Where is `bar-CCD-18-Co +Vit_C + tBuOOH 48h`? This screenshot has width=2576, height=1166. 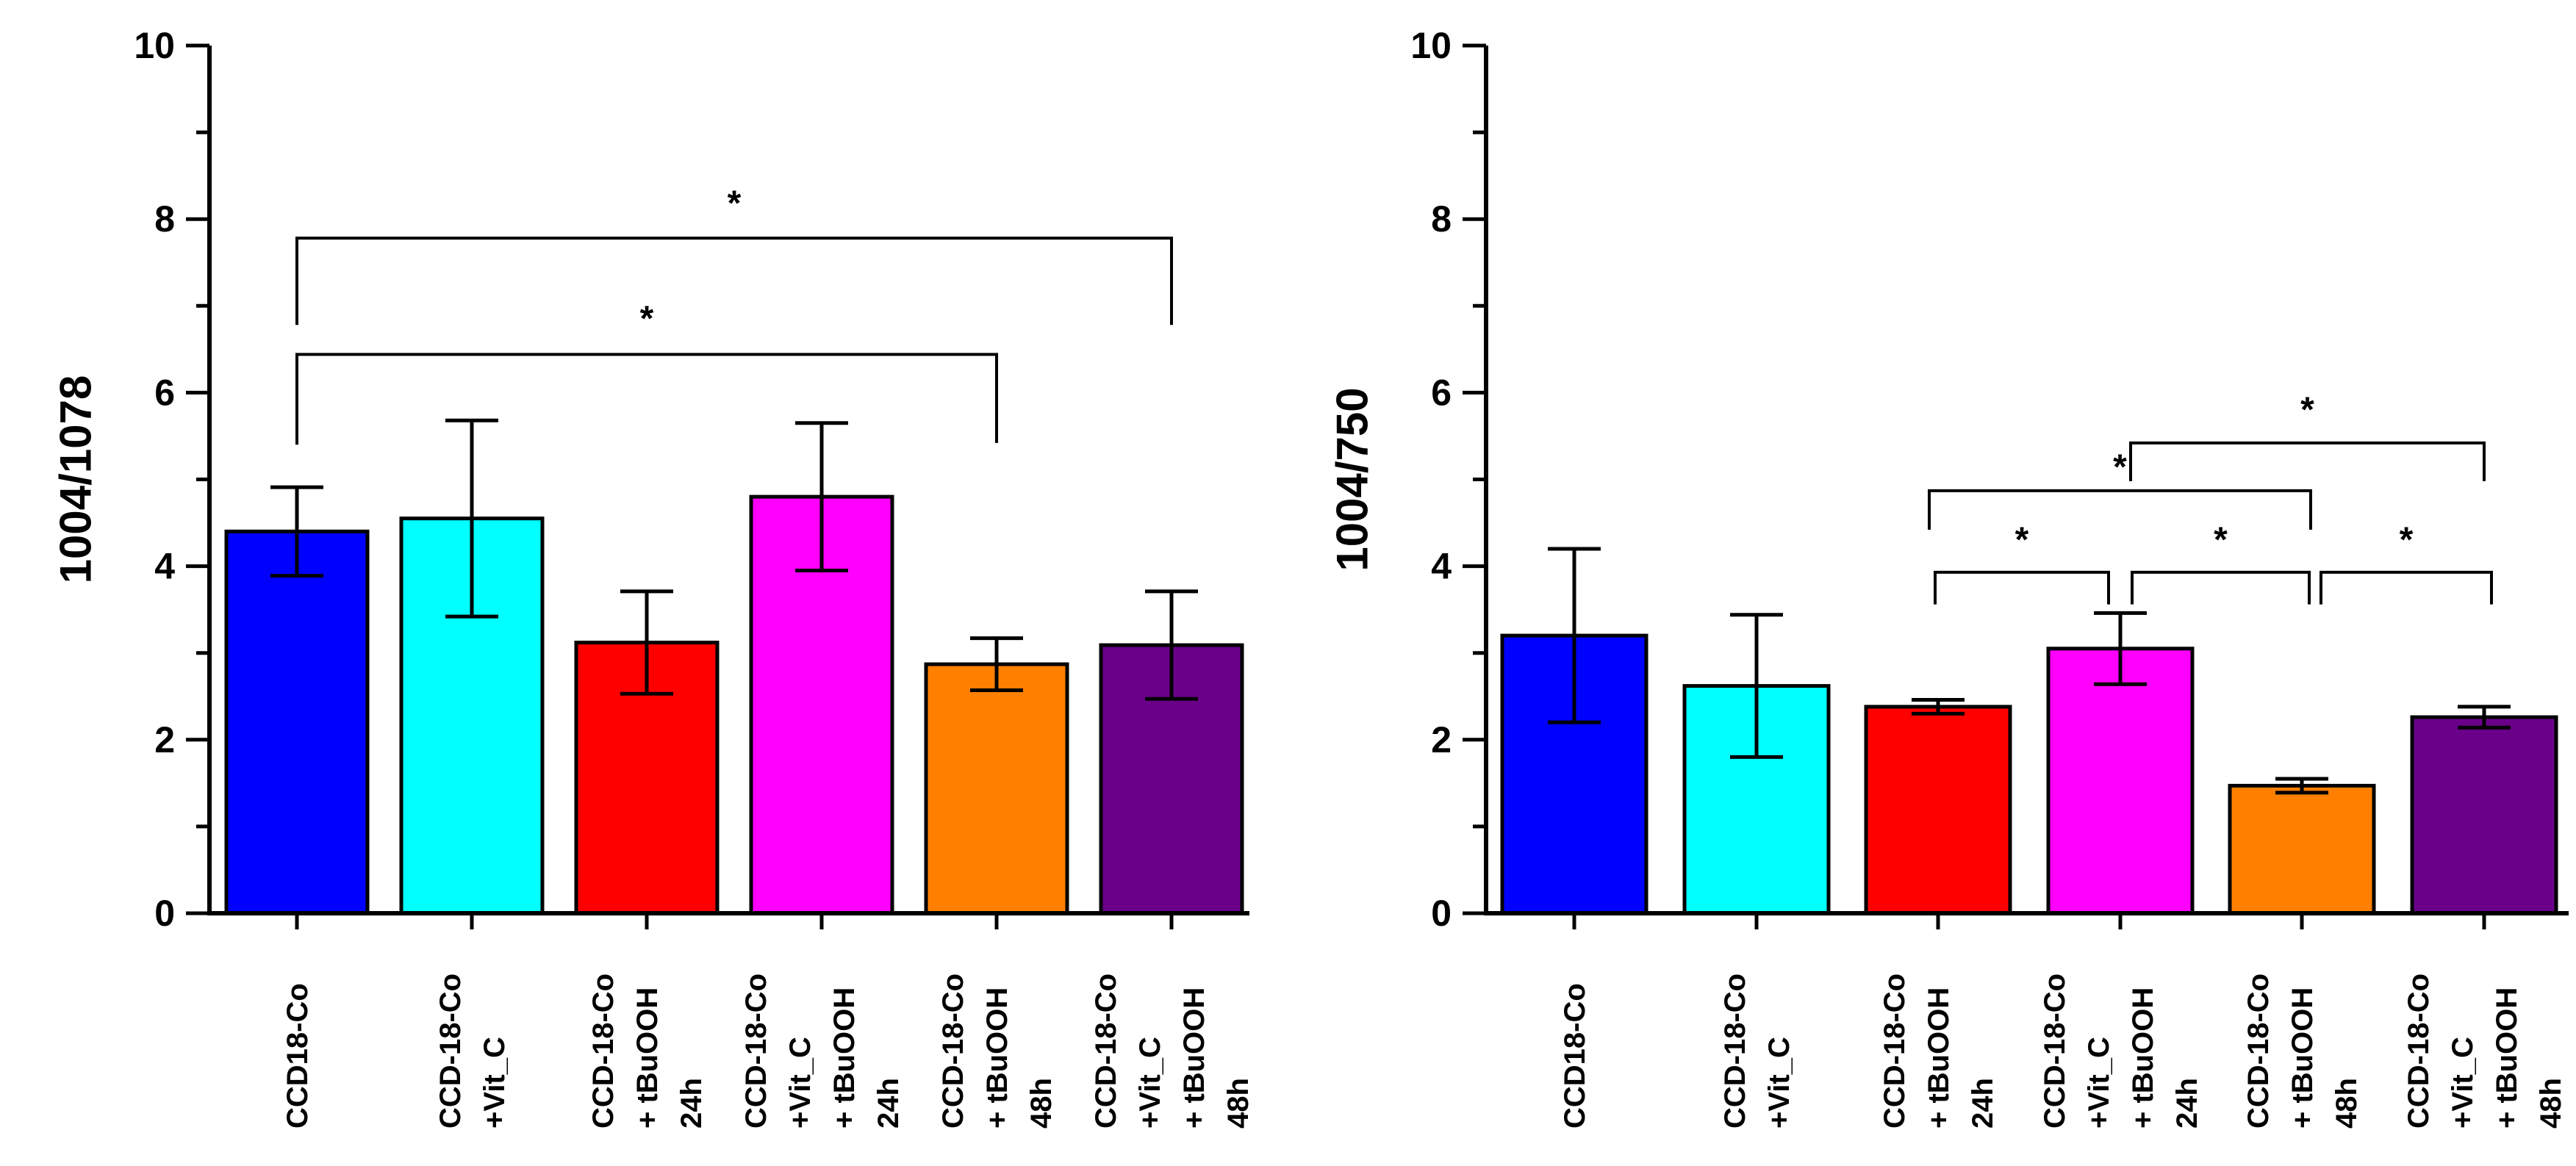 bar-CCD-18-Co +Vit_C + tBuOOH 48h is located at coordinates (2484, 815).